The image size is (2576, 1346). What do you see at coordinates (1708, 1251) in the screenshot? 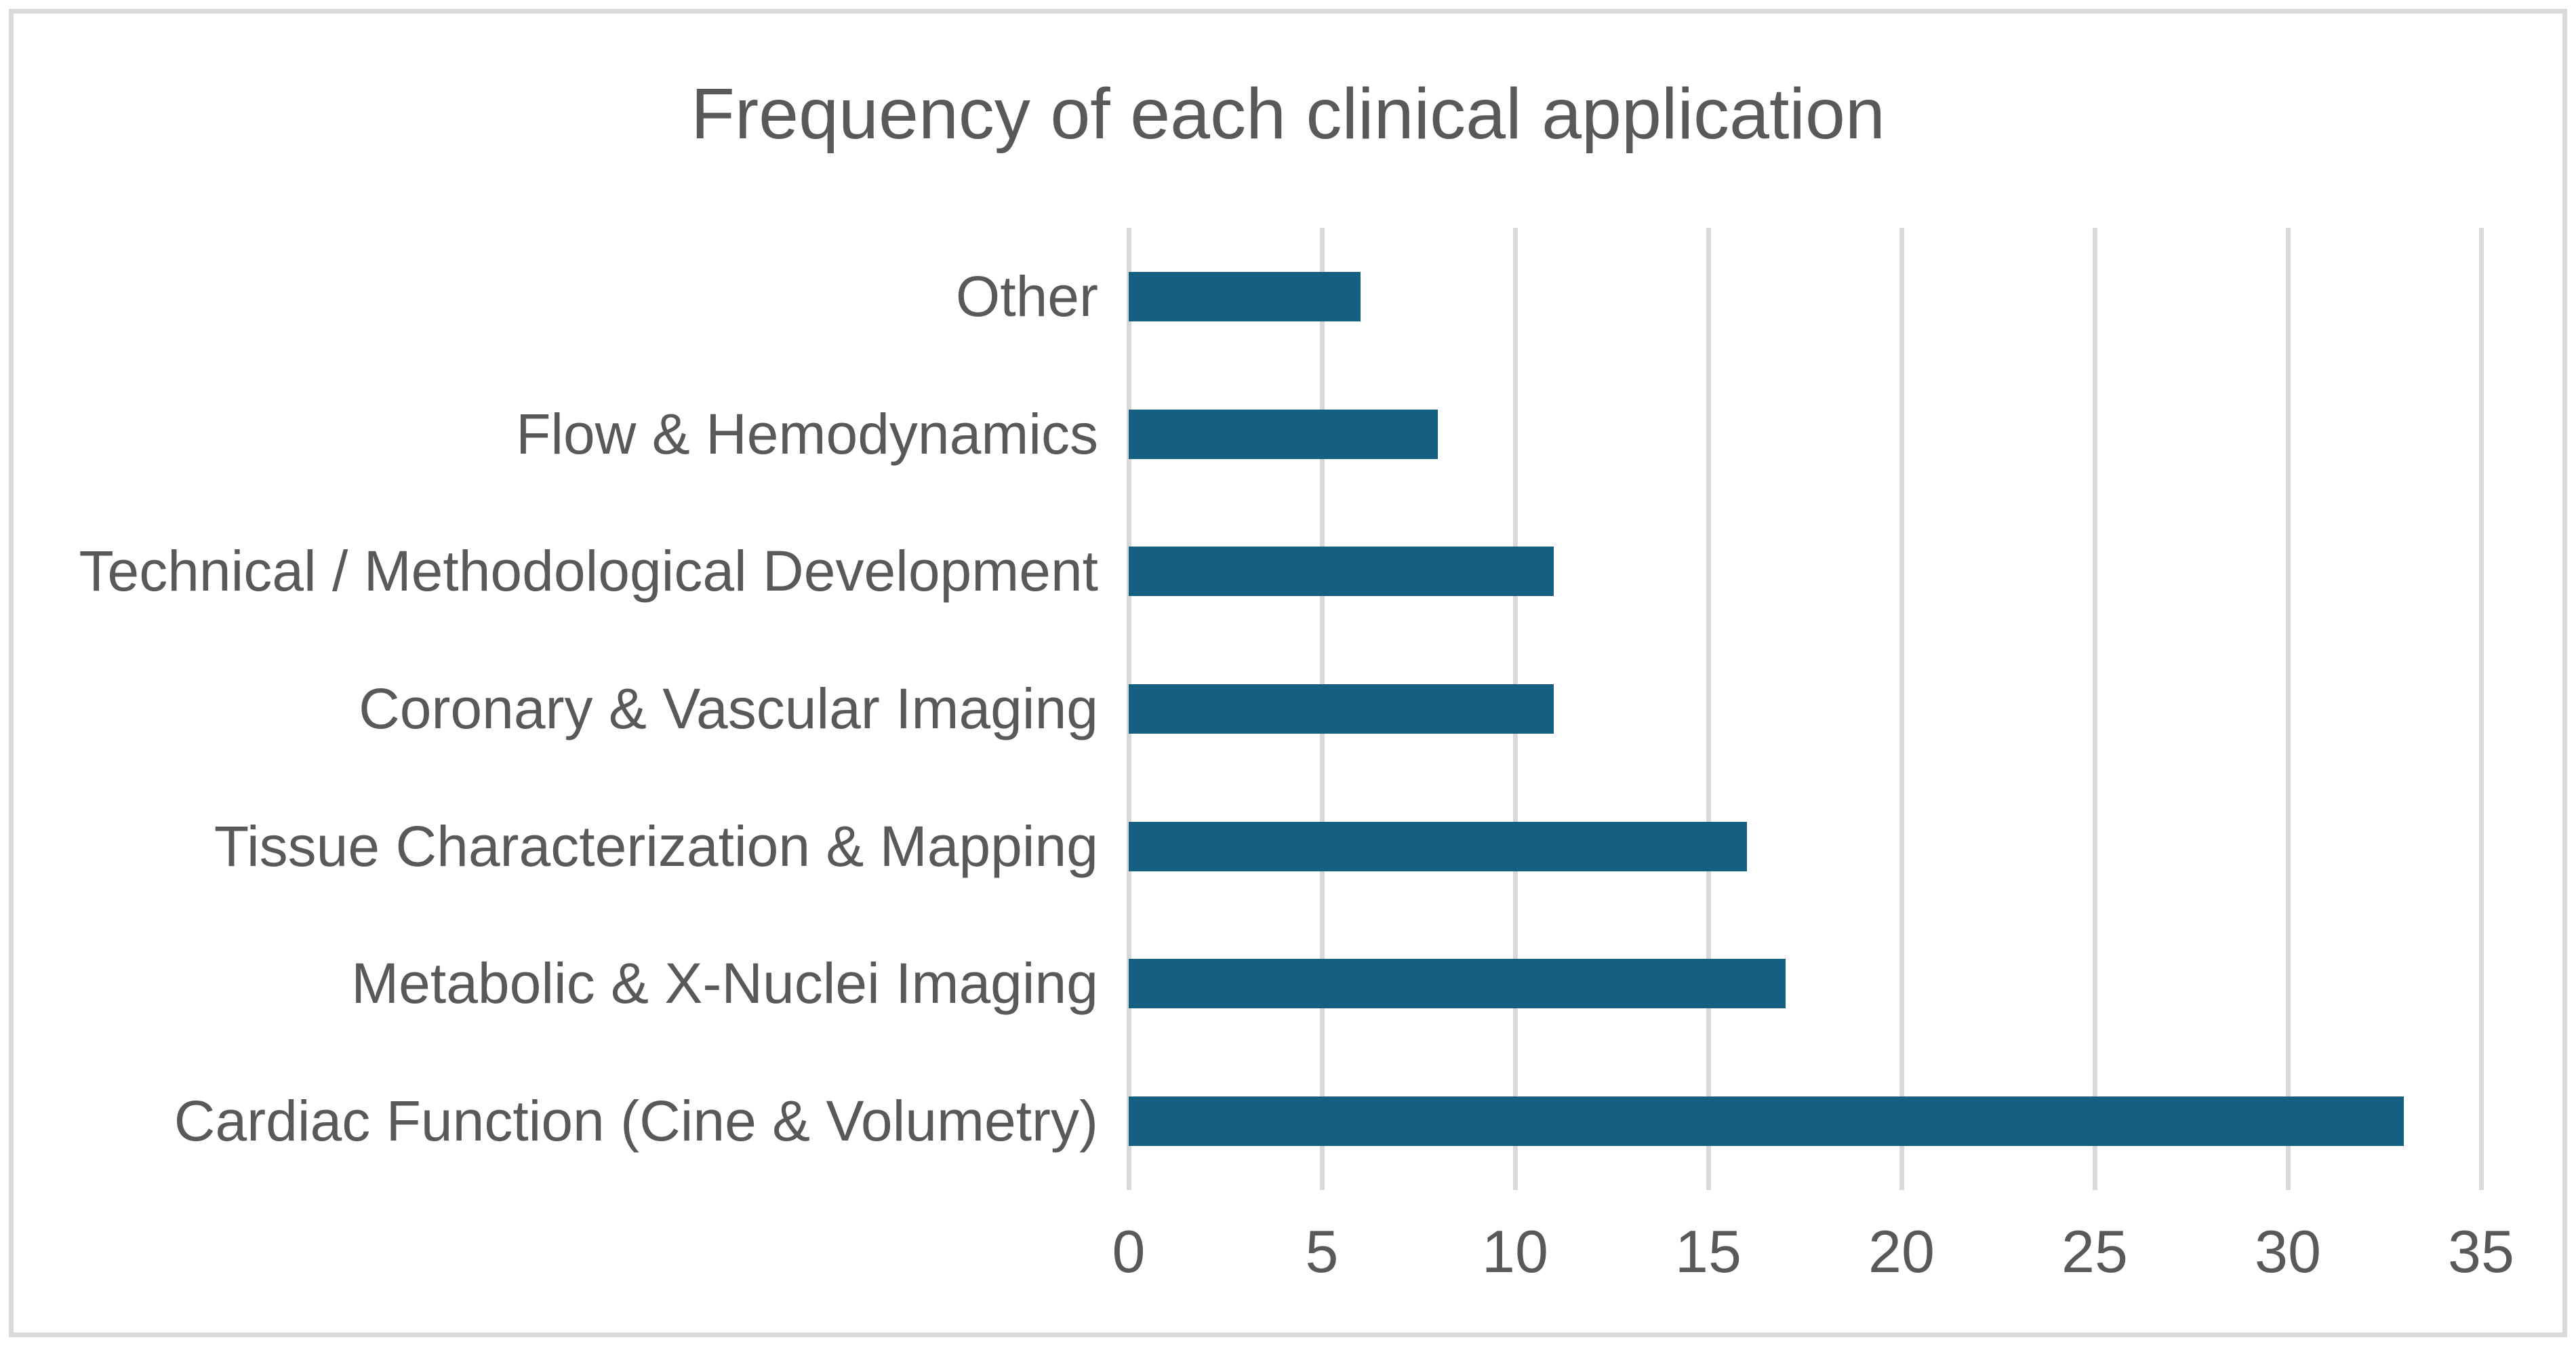
I see `x-tick-label: 15` at bounding box center [1708, 1251].